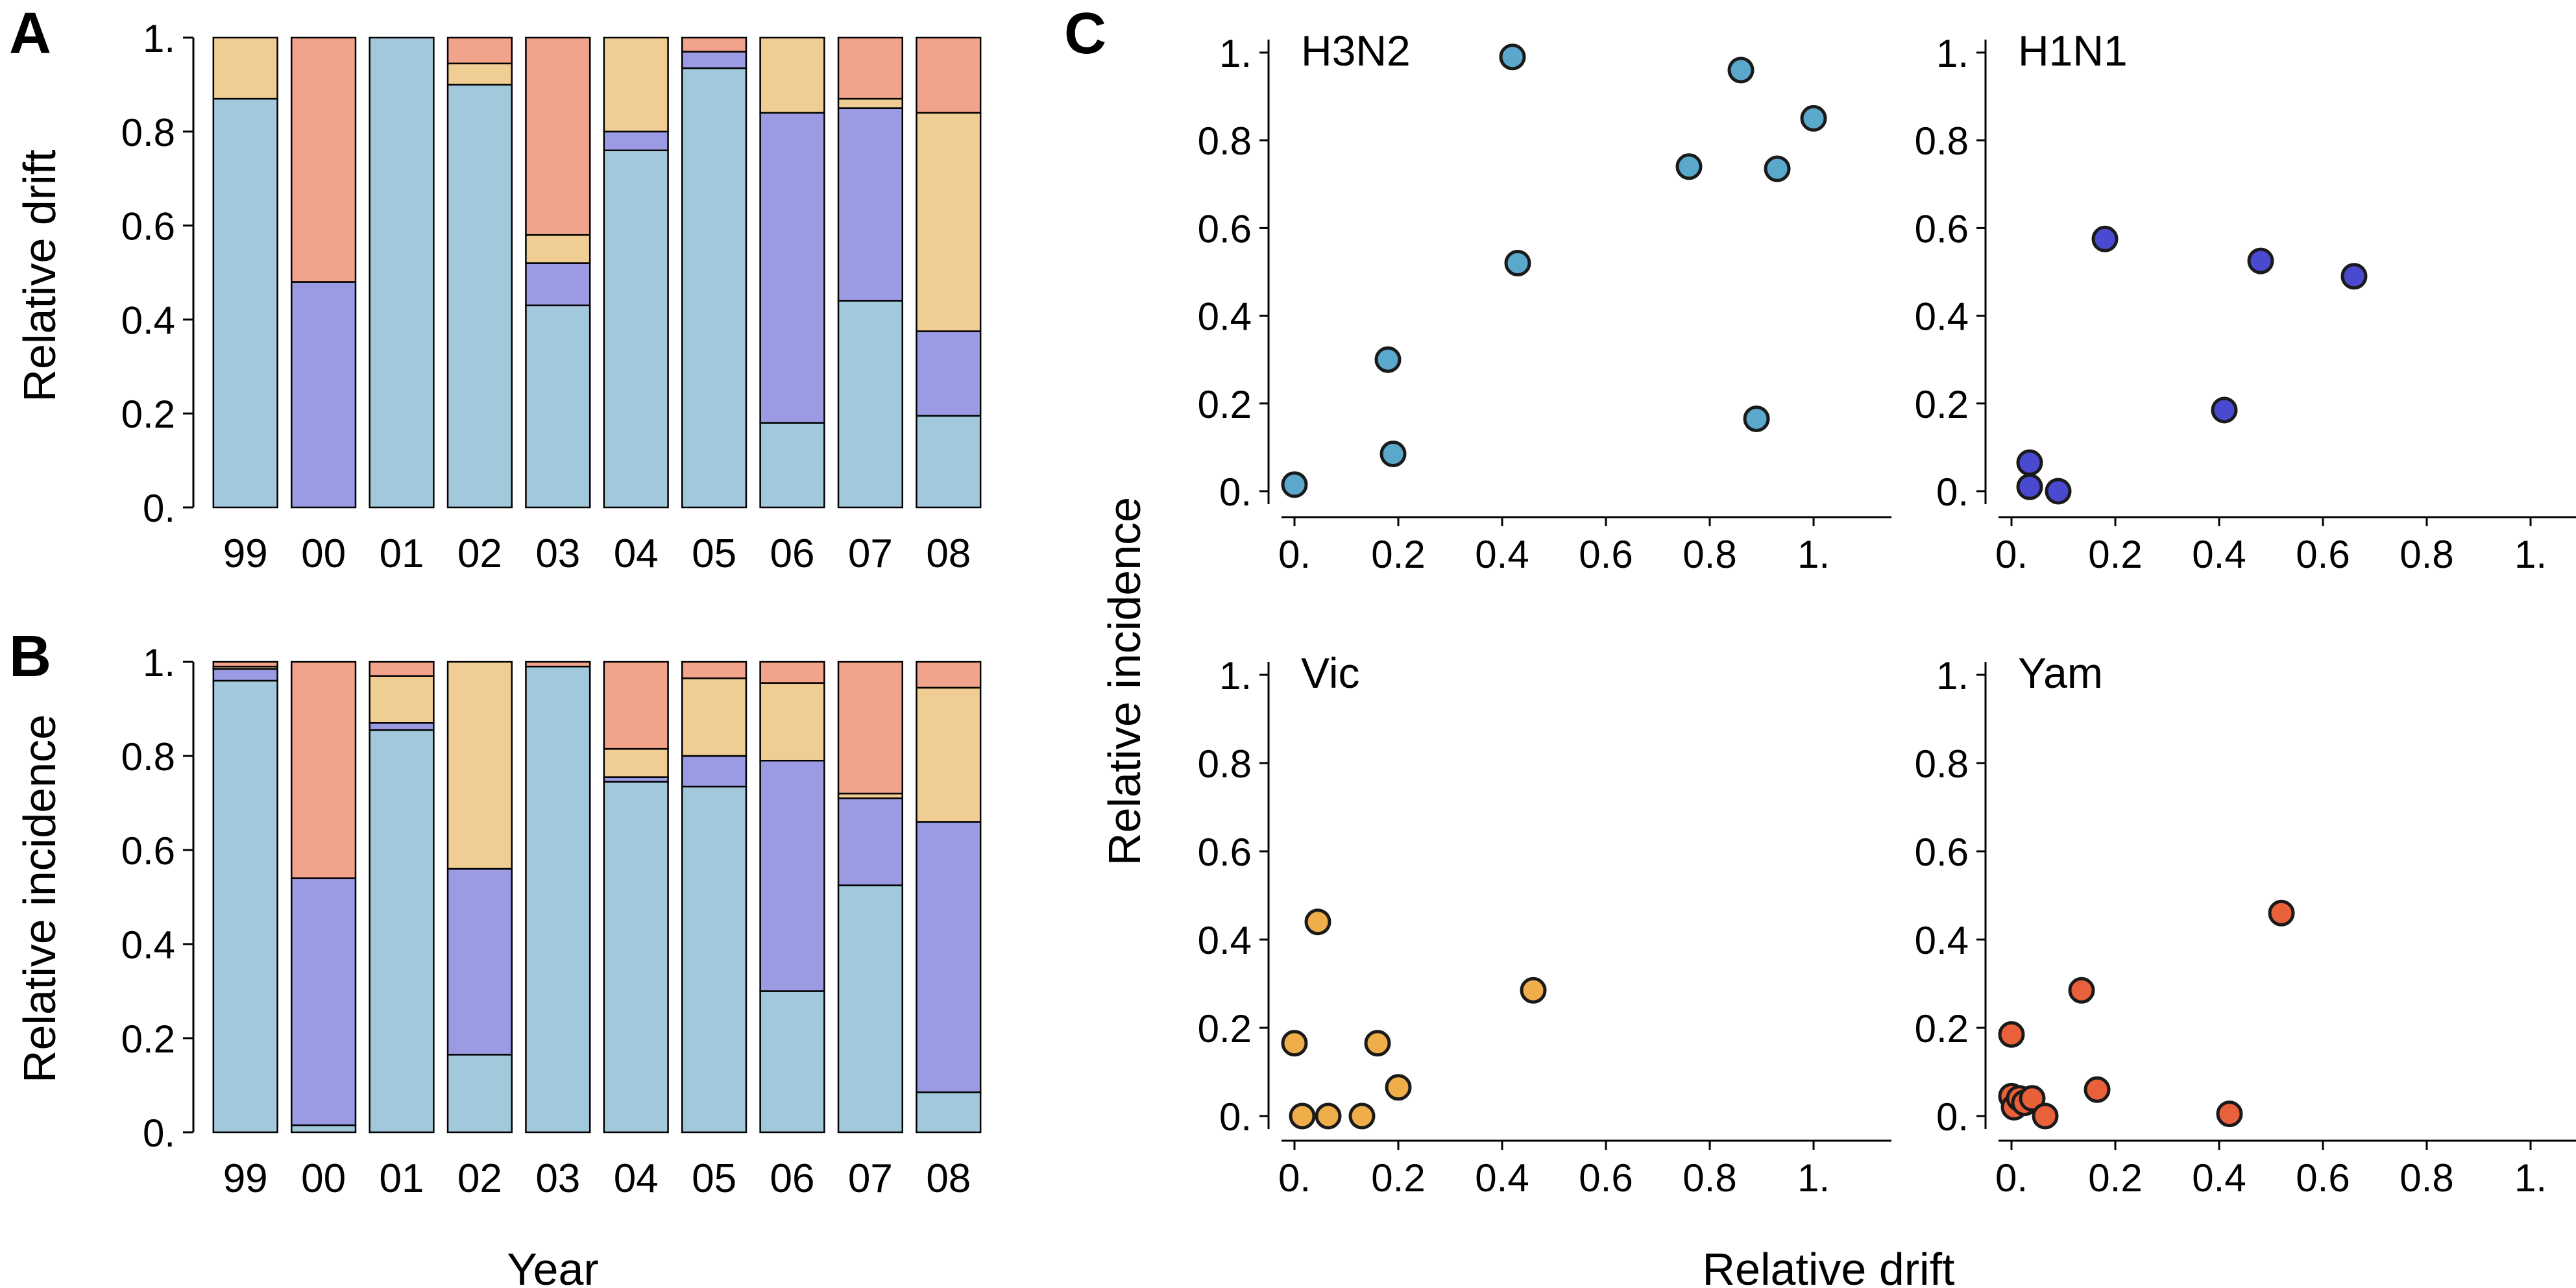  I want to click on axis-label-drift-a: Relative drift, so click(39, 275).